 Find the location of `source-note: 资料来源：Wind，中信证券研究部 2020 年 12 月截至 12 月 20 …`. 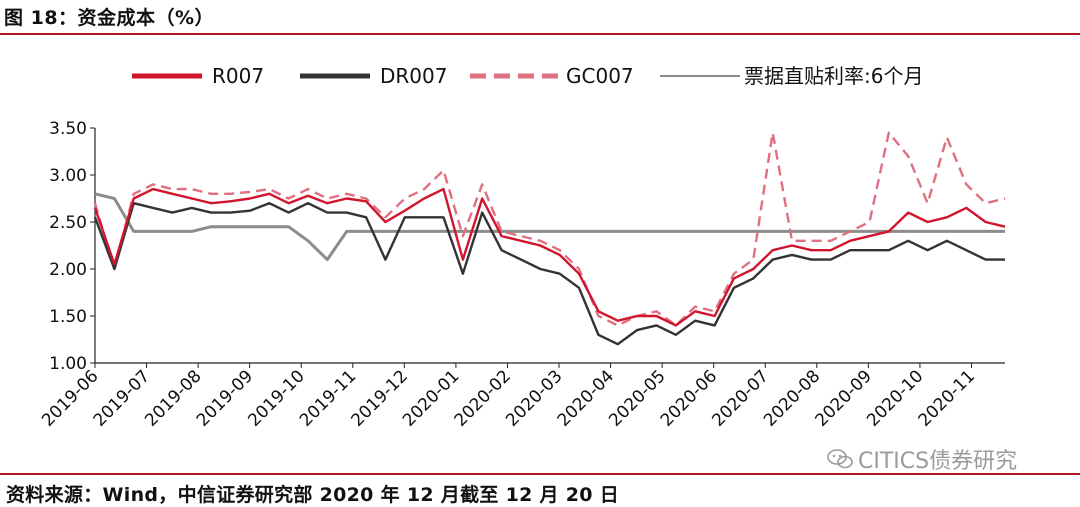

source-note: 资料来源：Wind，中信证券研究部 2020 年 12 月截至 12 月 20 … is located at coordinates (313, 495).